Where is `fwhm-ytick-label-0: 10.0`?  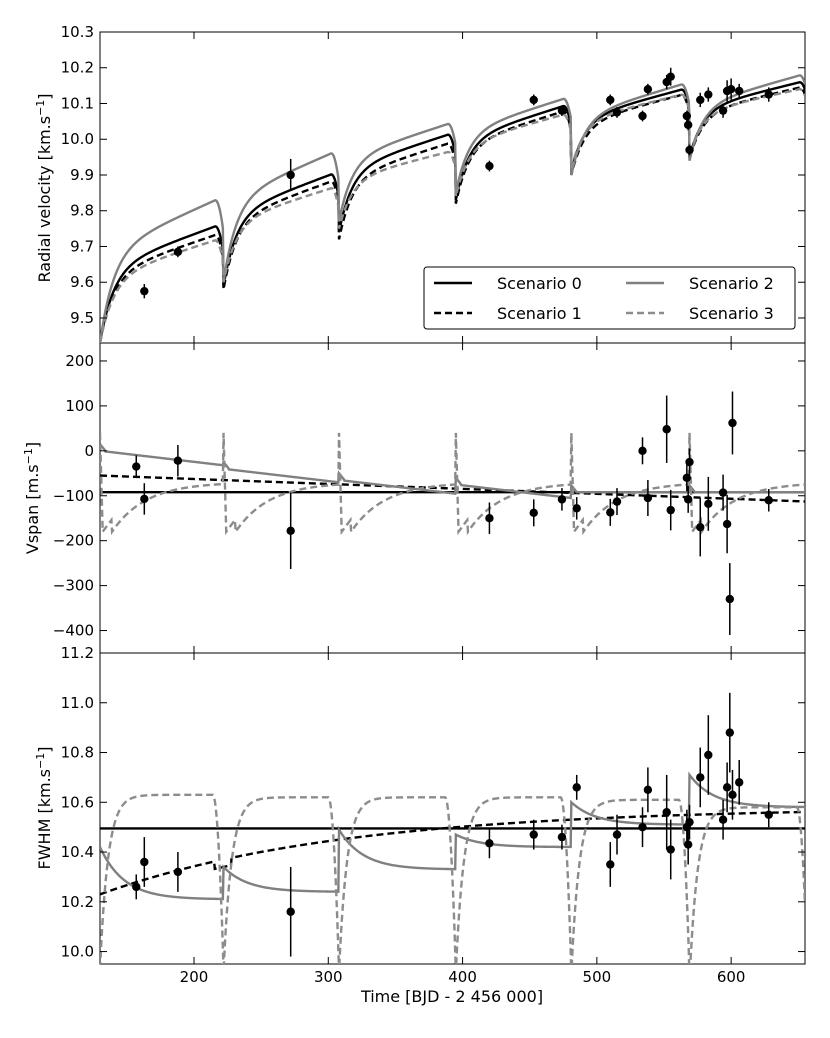 fwhm-ytick-label-0: 10.0 is located at coordinates (77, 952).